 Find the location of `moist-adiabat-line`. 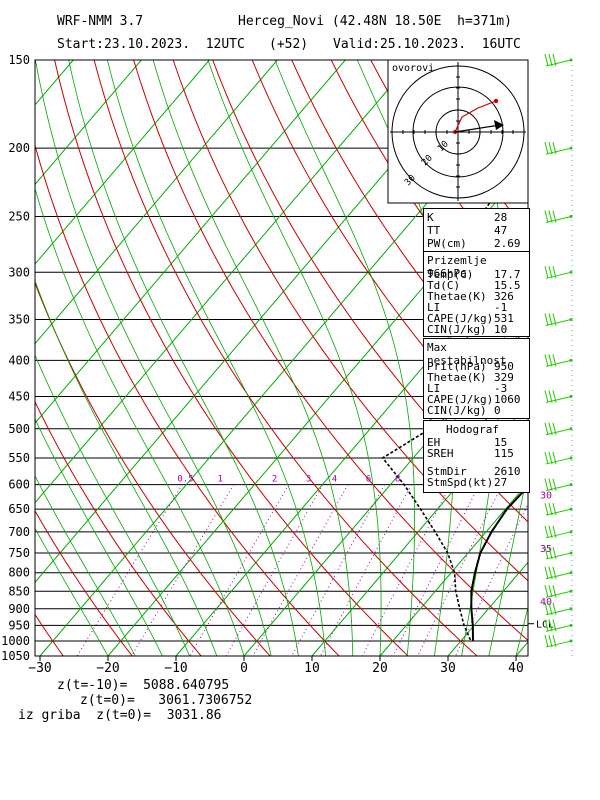

moist-adiabat-line is located at coordinates (72, 591).